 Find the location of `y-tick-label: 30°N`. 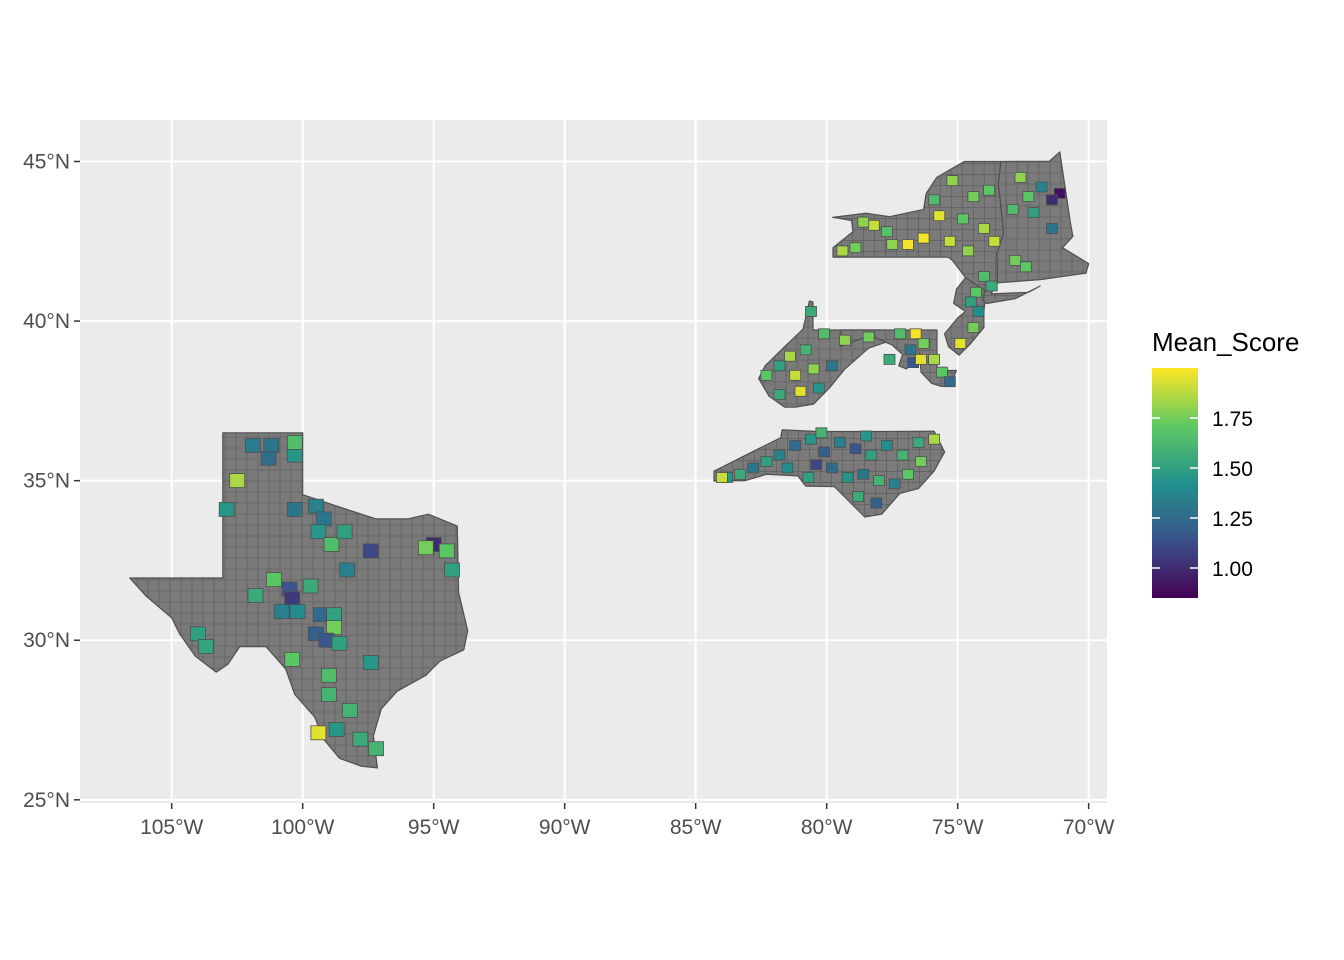

y-tick-label: 30°N is located at coordinates (46, 640).